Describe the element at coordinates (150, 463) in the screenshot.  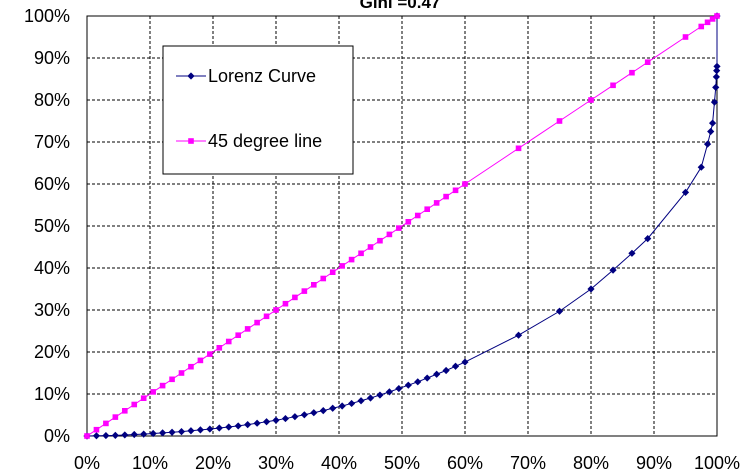
I see `x-tick-label: 10%` at that location.